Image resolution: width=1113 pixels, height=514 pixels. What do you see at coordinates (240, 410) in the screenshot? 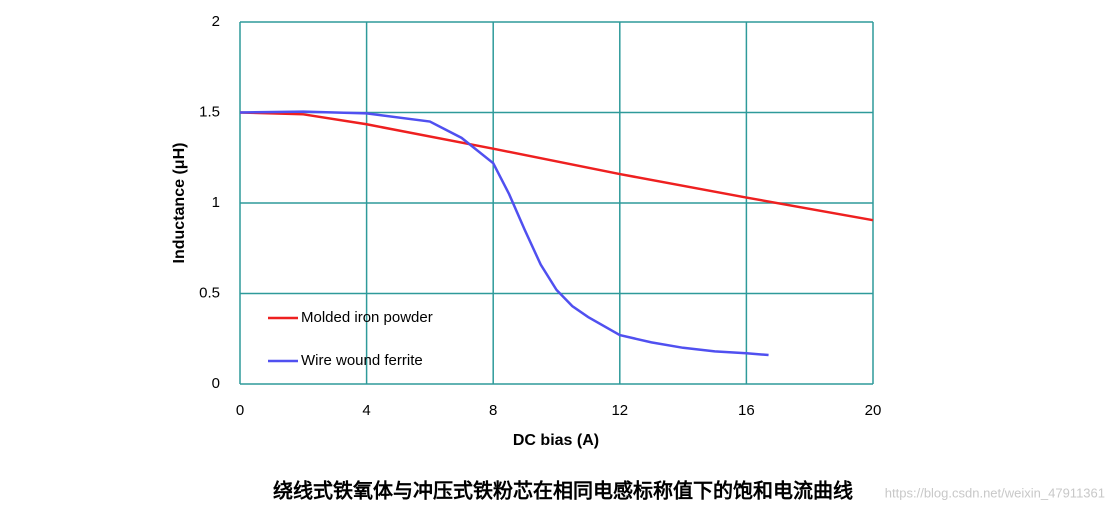
I see `x-tick-label: 0` at bounding box center [240, 410].